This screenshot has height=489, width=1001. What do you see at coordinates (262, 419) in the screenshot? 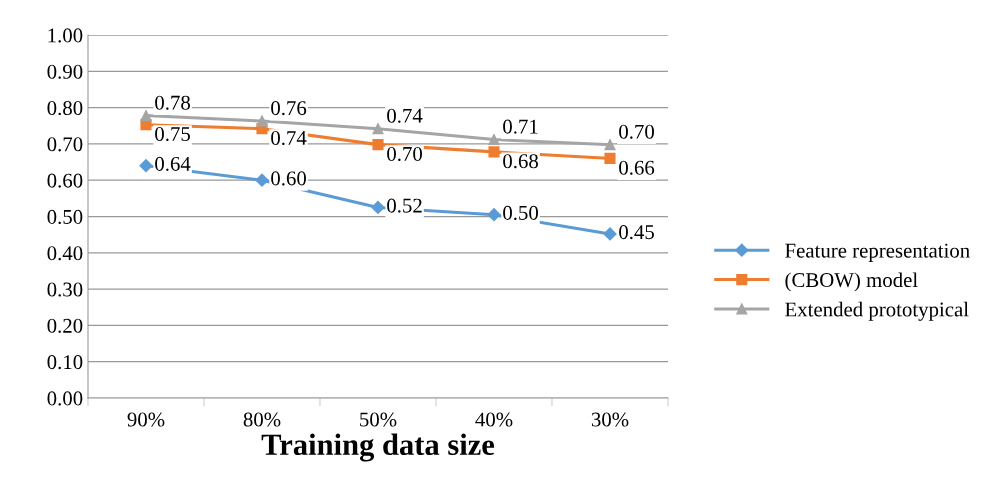
I see `x-tick-label: 80%` at bounding box center [262, 419].